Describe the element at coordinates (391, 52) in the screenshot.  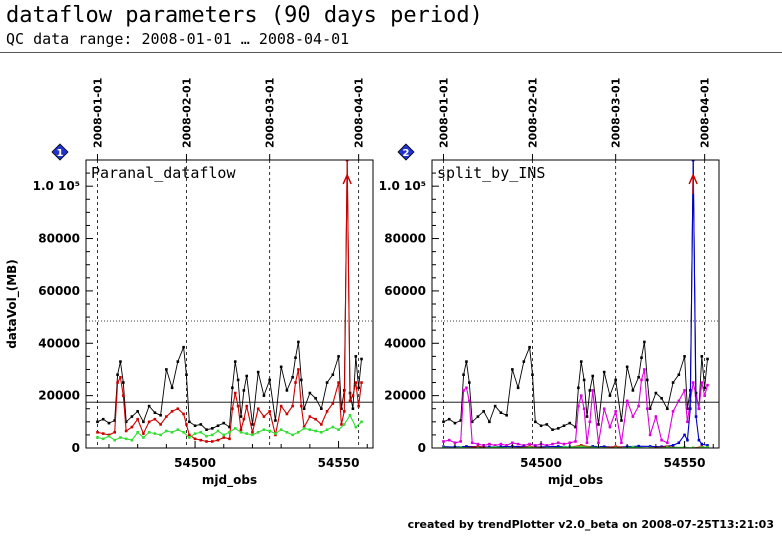
I see `header-divider` at that location.